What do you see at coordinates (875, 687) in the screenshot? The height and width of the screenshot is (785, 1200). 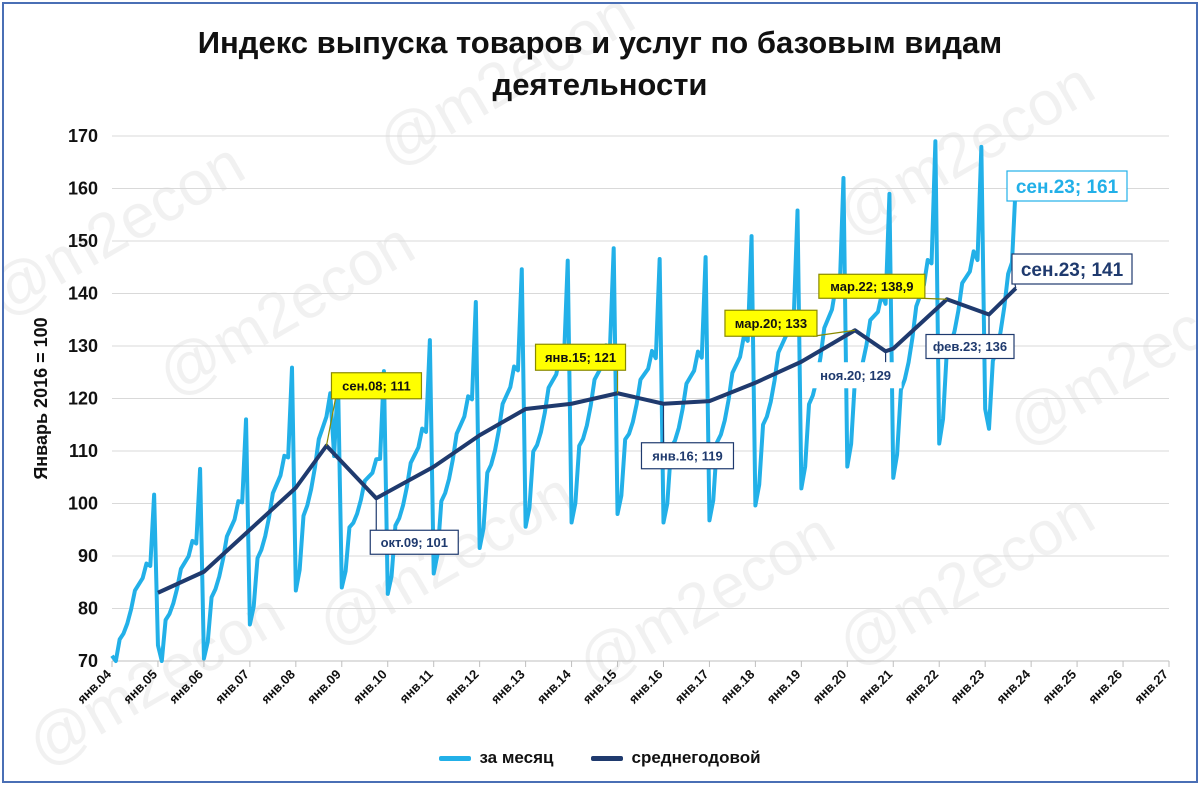 I see `x-tick-label: янв.21` at bounding box center [875, 687].